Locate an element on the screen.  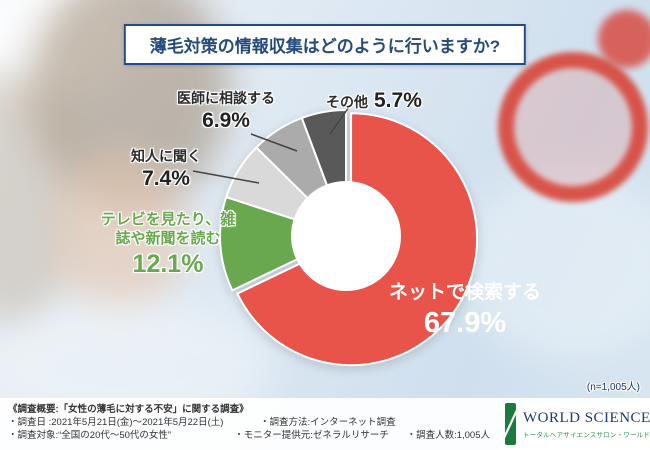
leader-line-other is located at coordinates (339, 120).